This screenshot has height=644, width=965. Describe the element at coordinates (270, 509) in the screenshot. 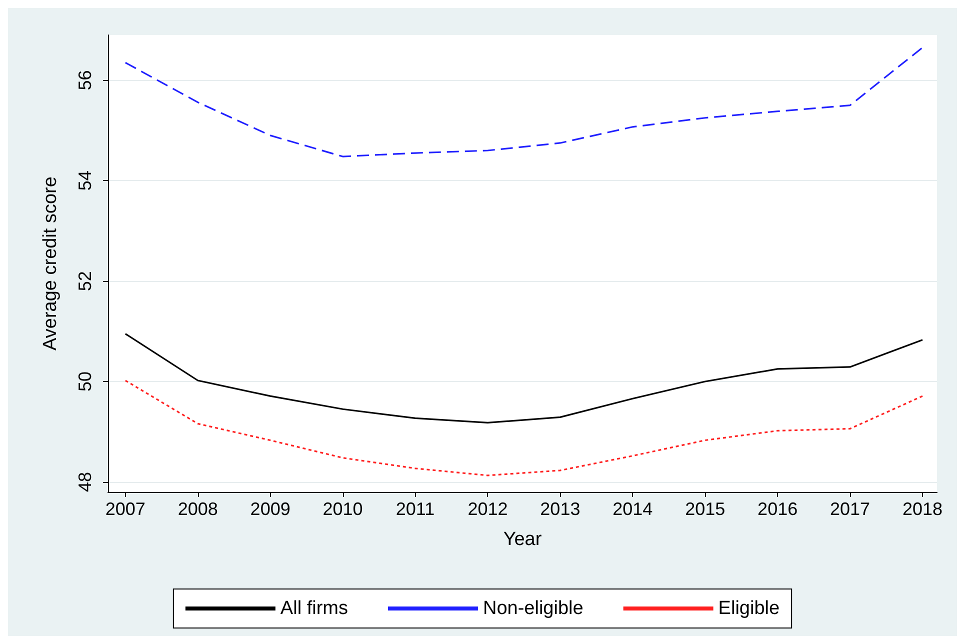

I see `x-tick-label: 2009` at that location.